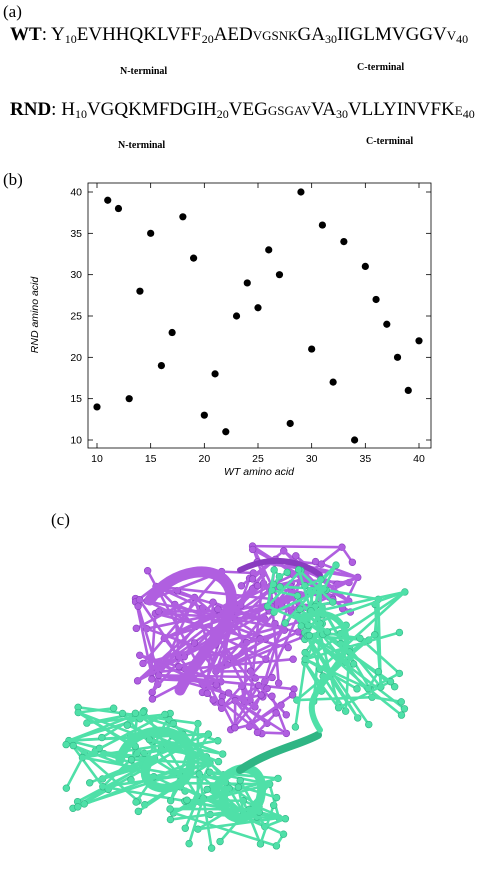 The image size is (486, 870). I want to click on y-tick-label: 20, so click(76, 358).